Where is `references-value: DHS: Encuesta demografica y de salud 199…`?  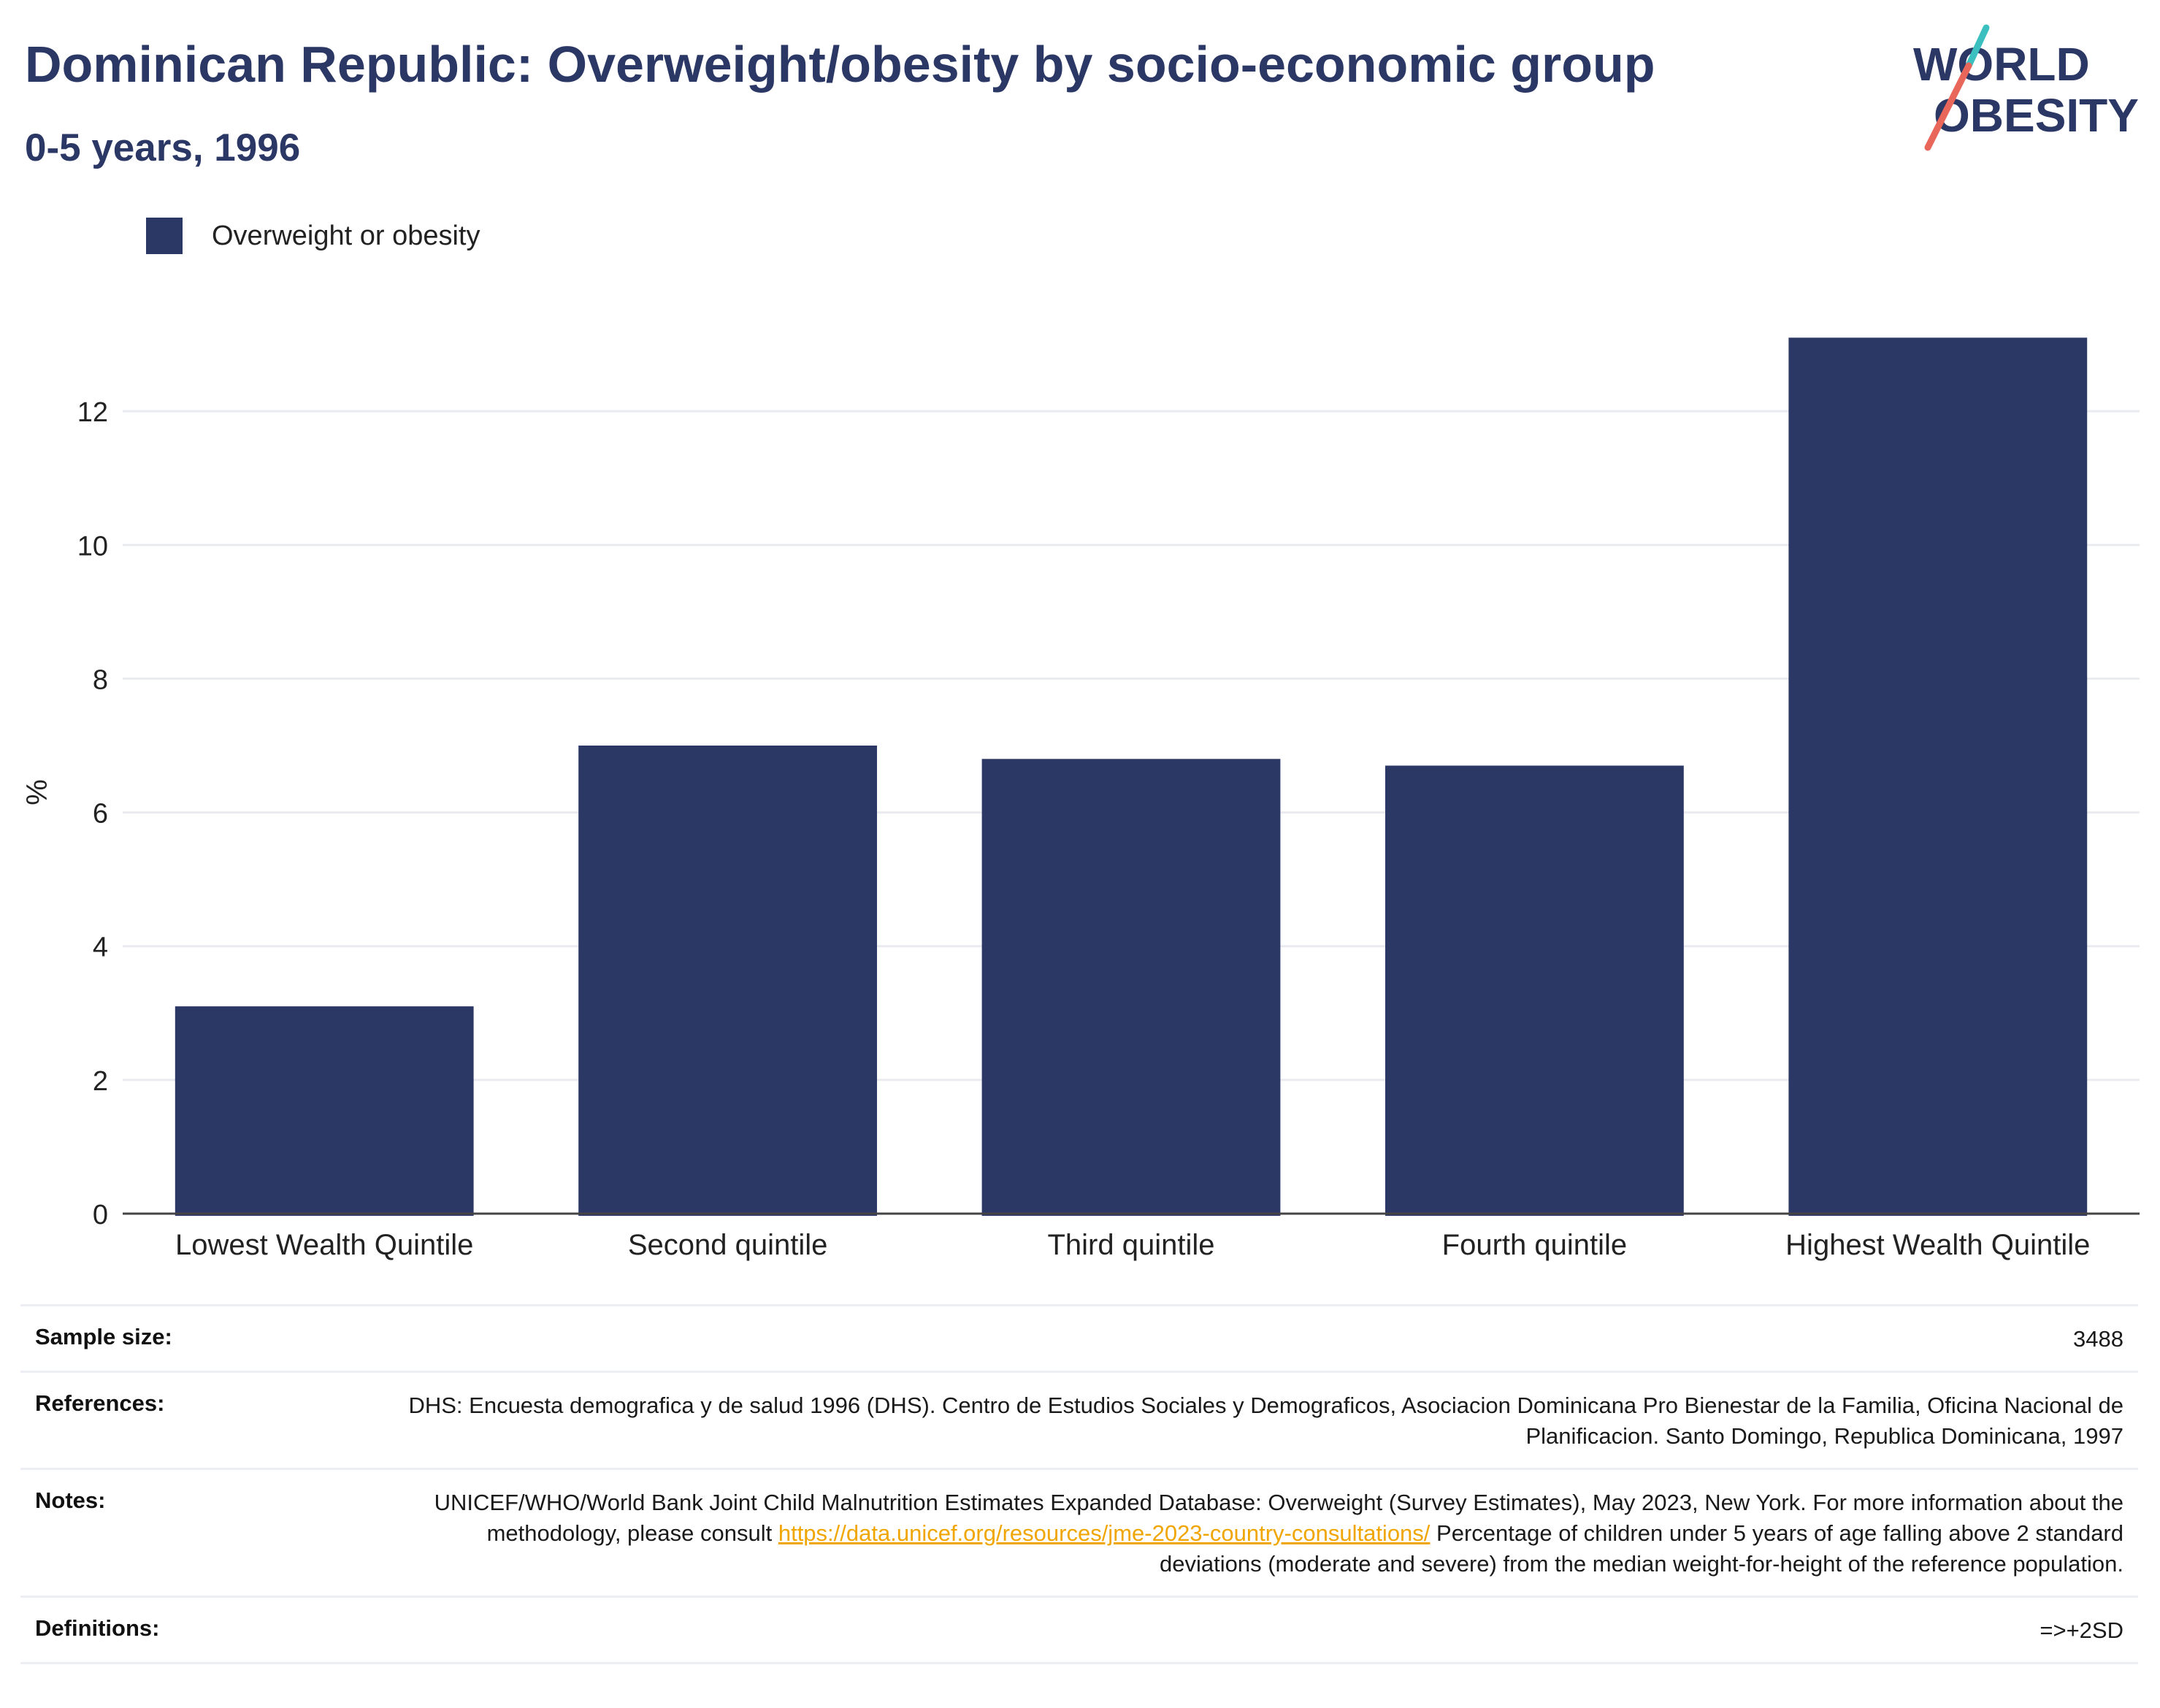 references-value: DHS: Encuesta demografica y de salud 199… is located at coordinates (1265, 1421).